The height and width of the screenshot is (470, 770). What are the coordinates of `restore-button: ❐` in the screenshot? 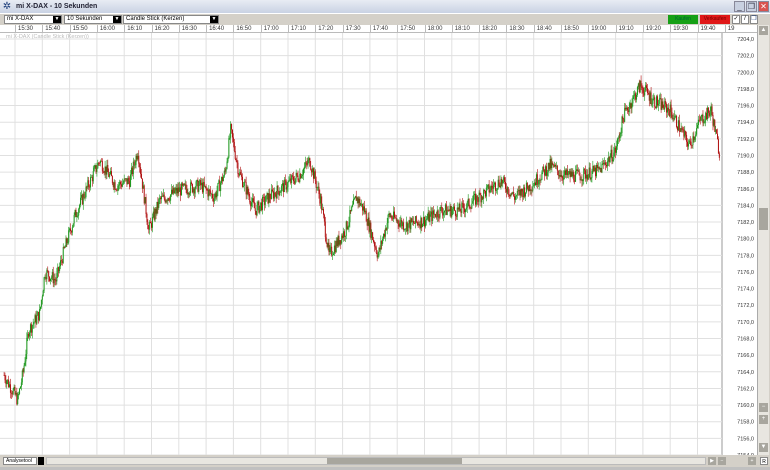 It's located at (751, 6).